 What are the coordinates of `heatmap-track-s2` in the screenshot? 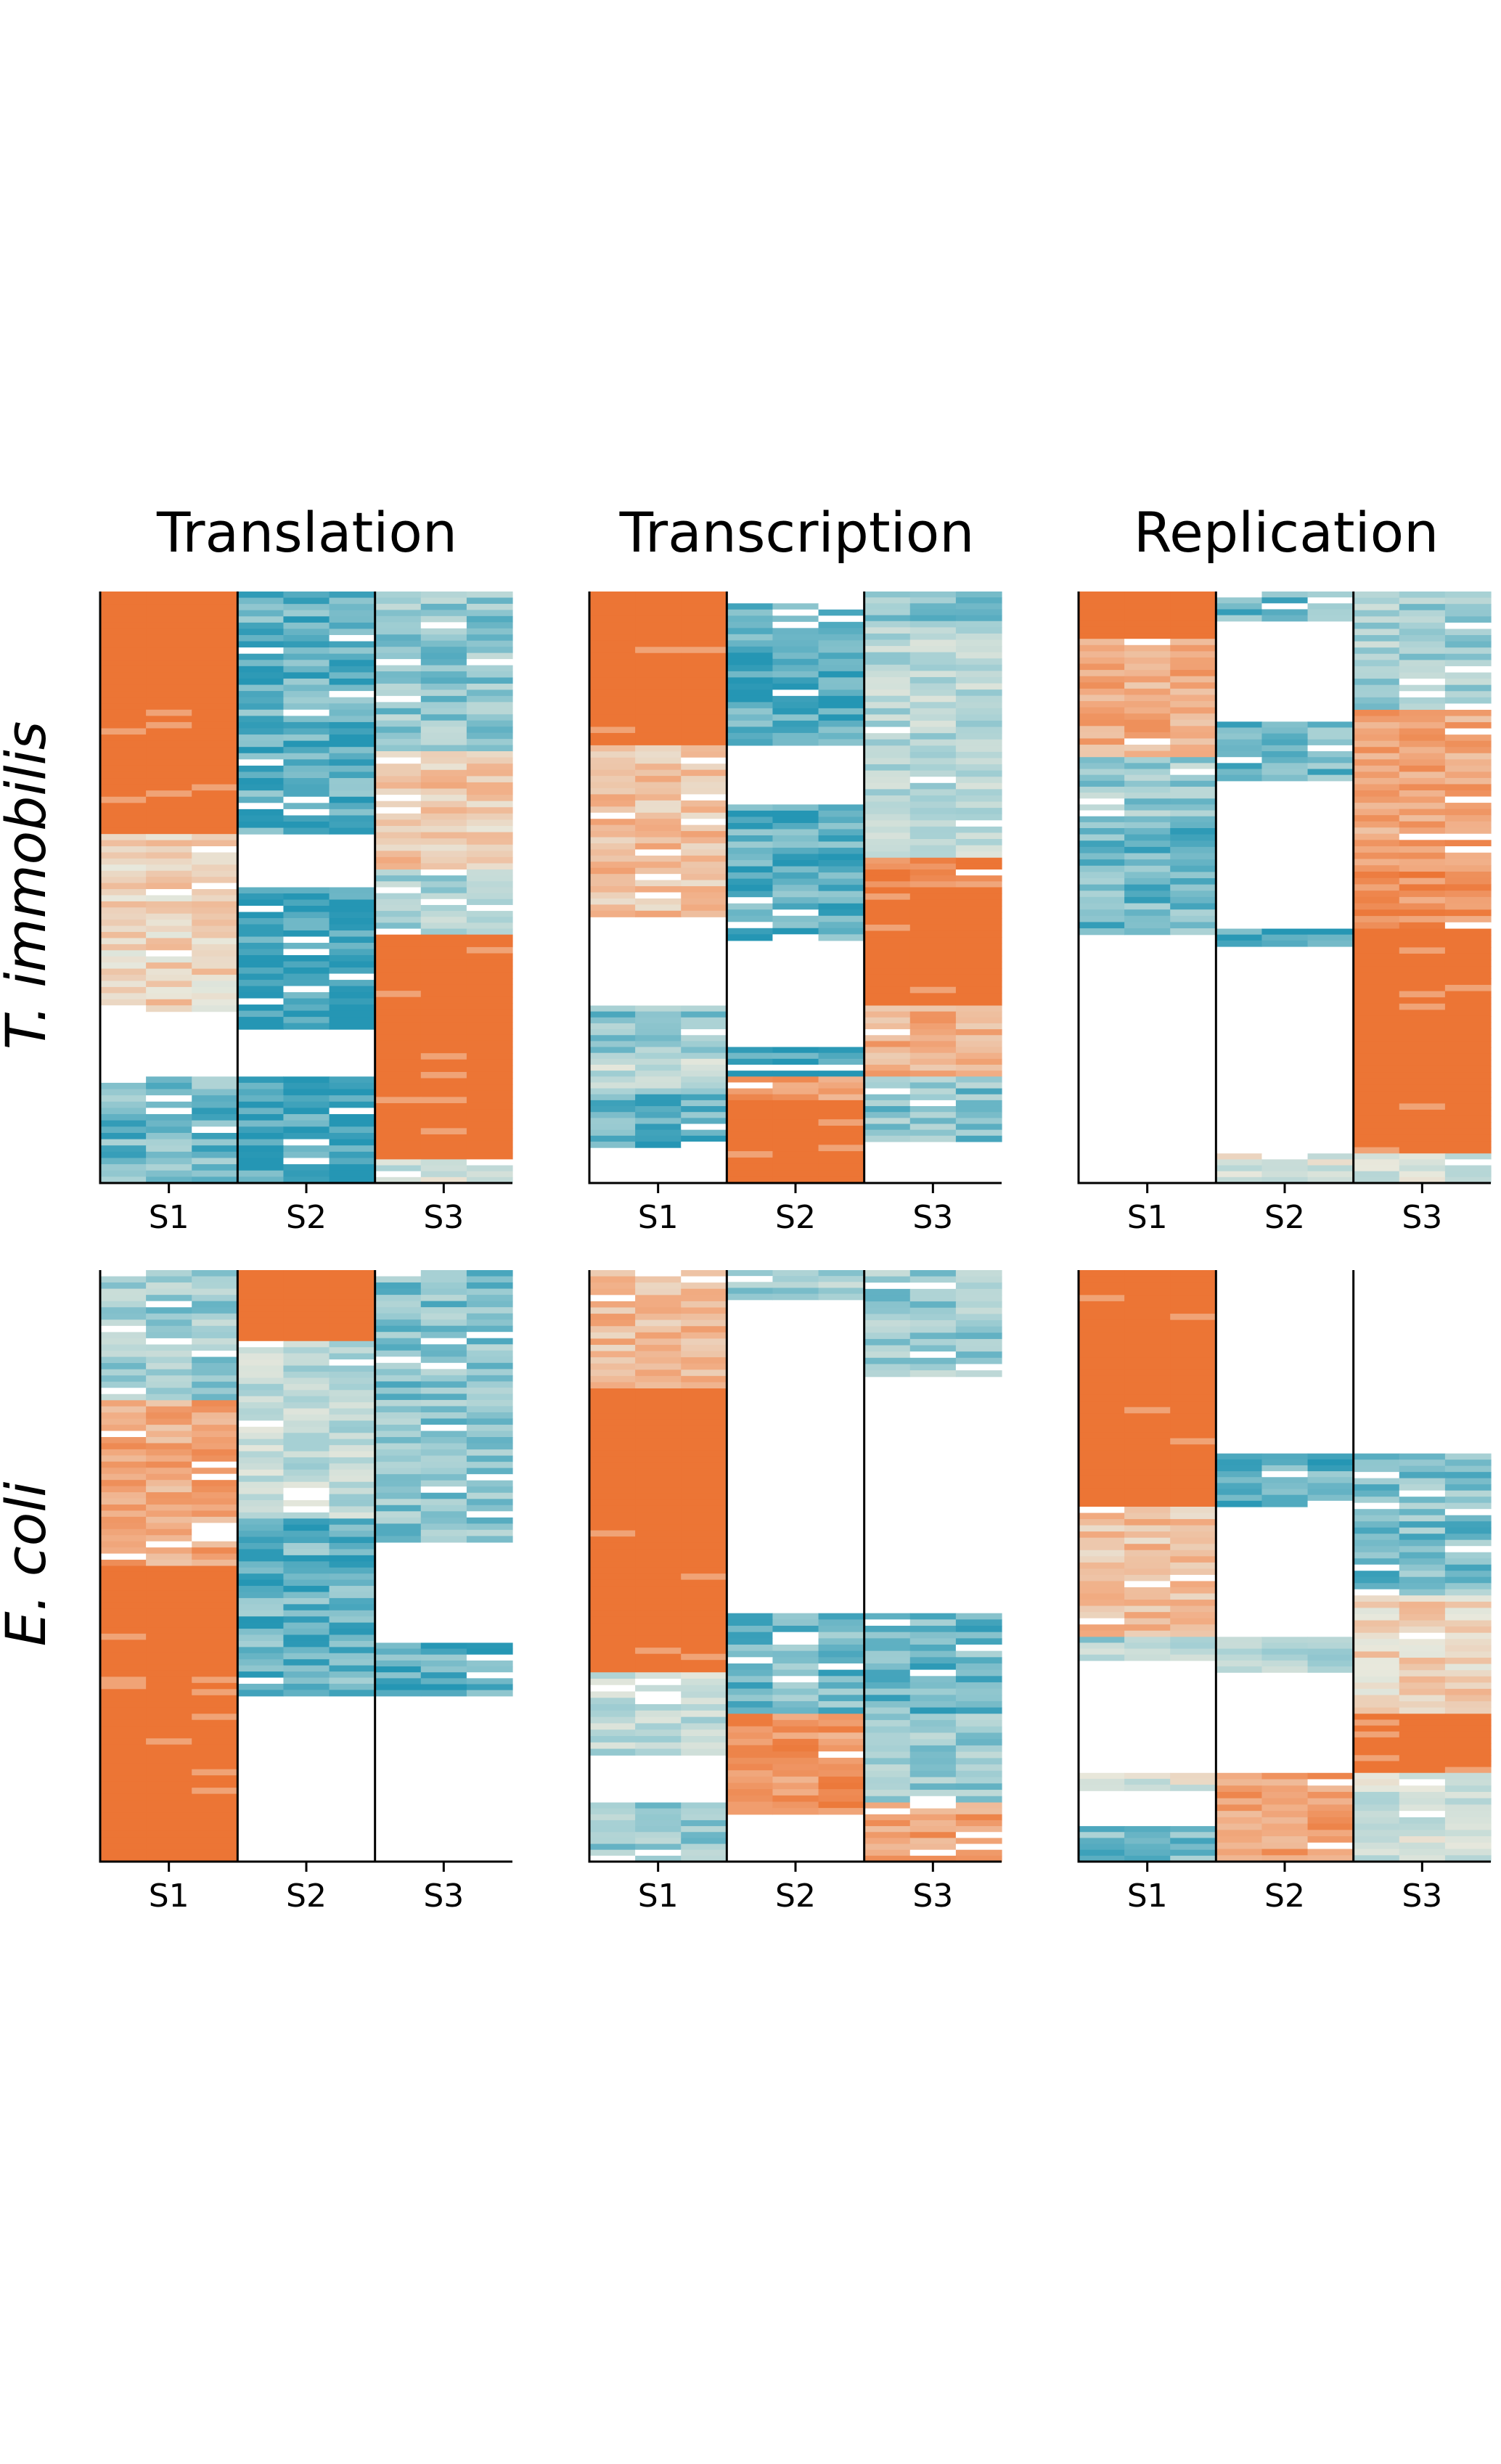 It's located at (796, 1542).